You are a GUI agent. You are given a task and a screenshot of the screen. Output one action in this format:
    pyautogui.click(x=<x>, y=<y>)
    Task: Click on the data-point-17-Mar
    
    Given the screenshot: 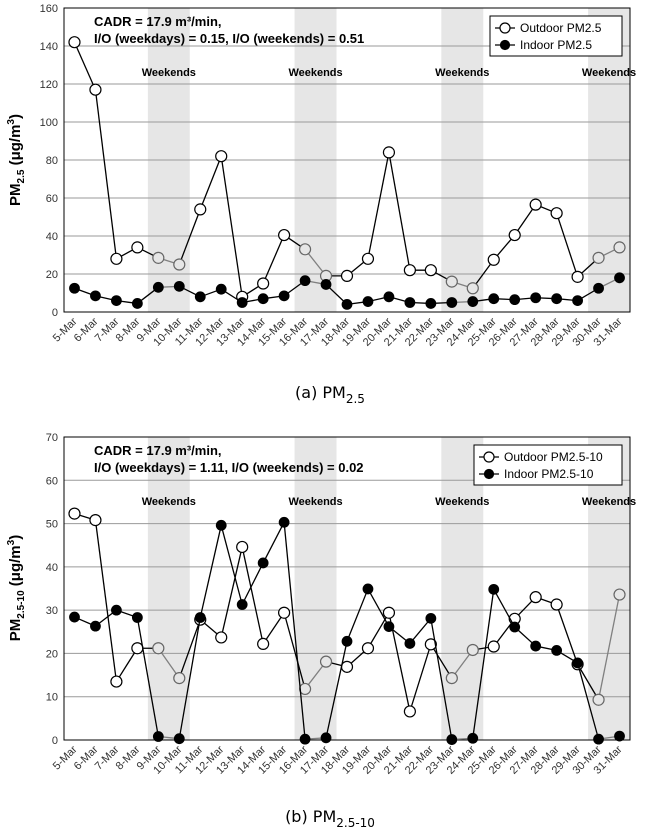 What is the action you would take?
    pyautogui.click(x=326, y=738)
    